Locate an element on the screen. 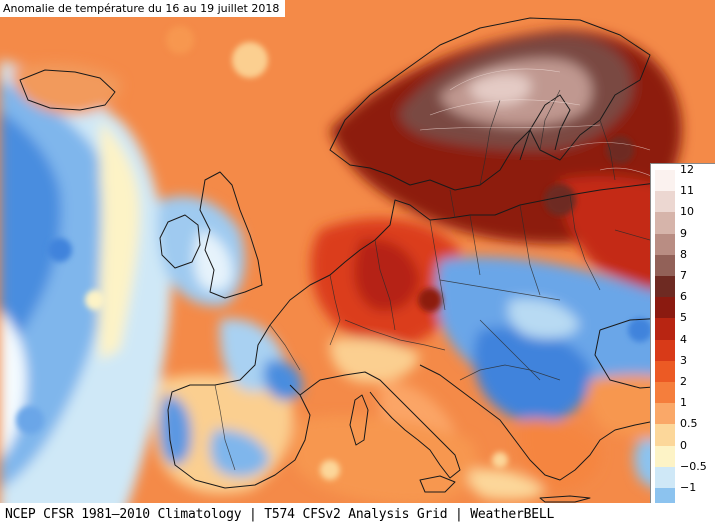 Image resolution: width=715 pixels, height=526 pixels. legend-label: 4 is located at coordinates (683, 339).